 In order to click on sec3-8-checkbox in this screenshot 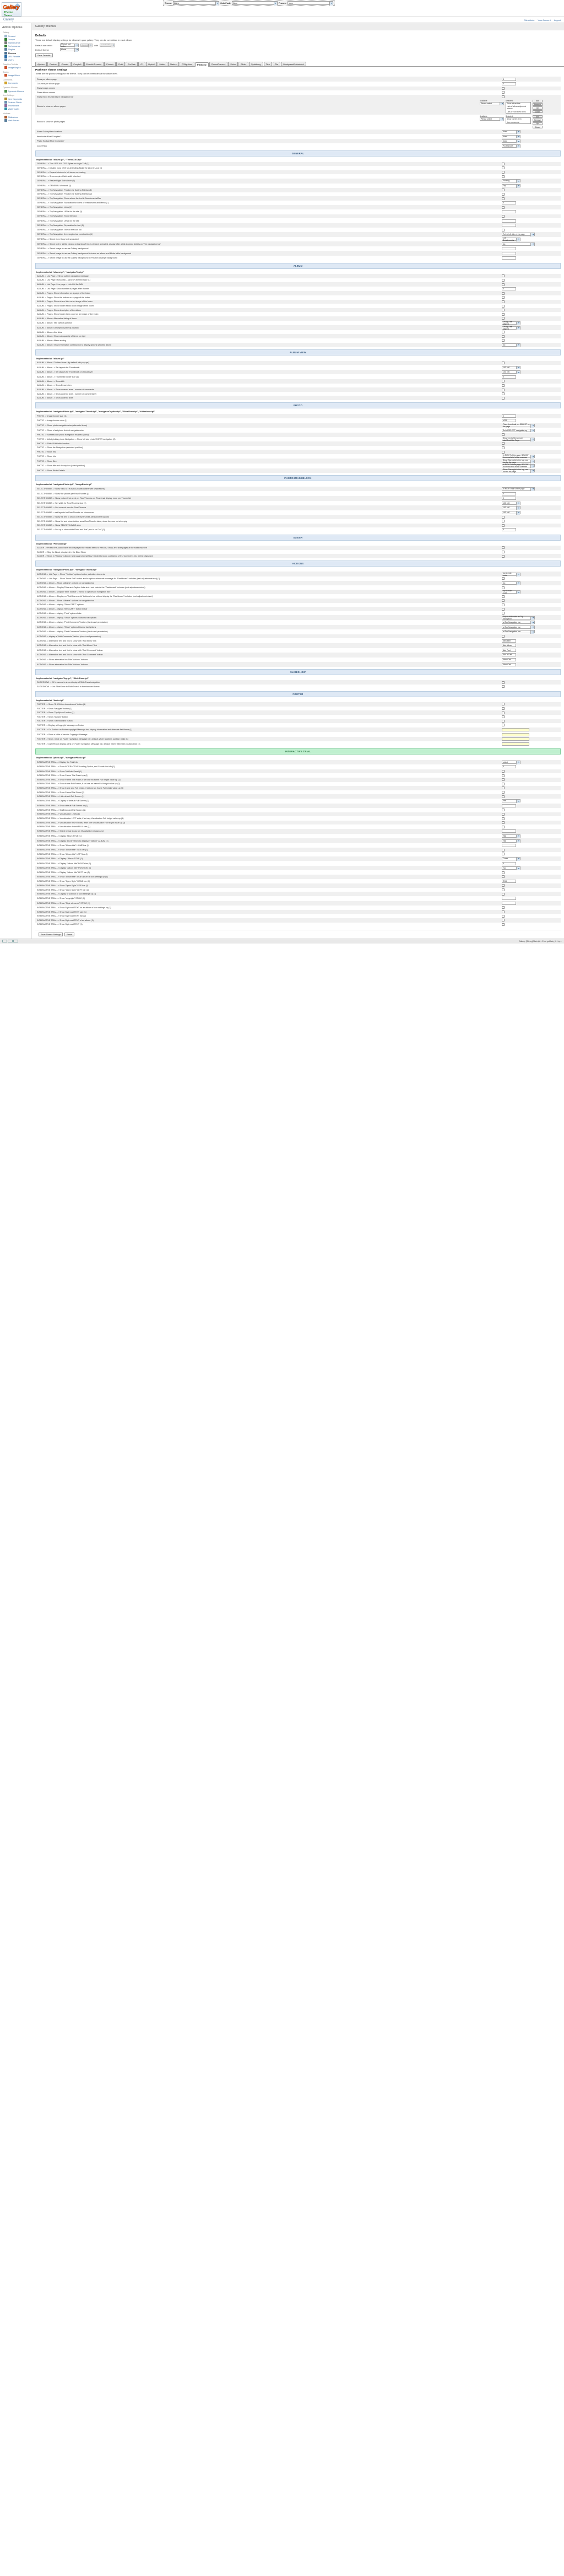, I will do `click(503, 452)`.